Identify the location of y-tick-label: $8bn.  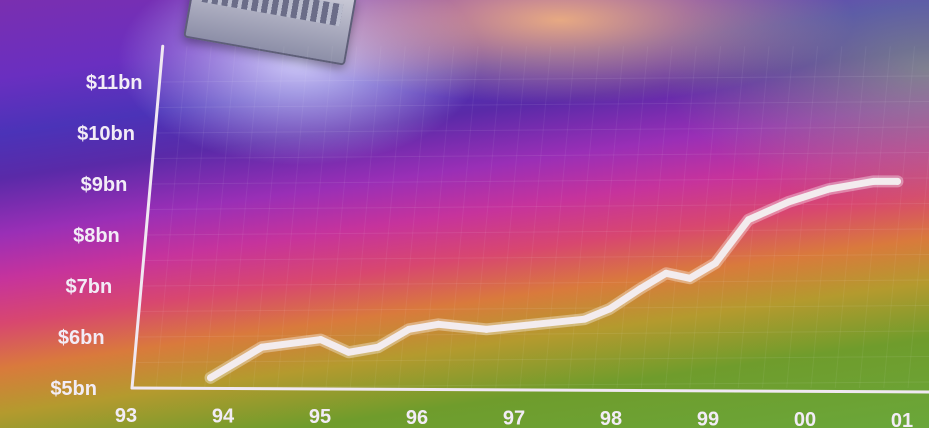
(96, 236).